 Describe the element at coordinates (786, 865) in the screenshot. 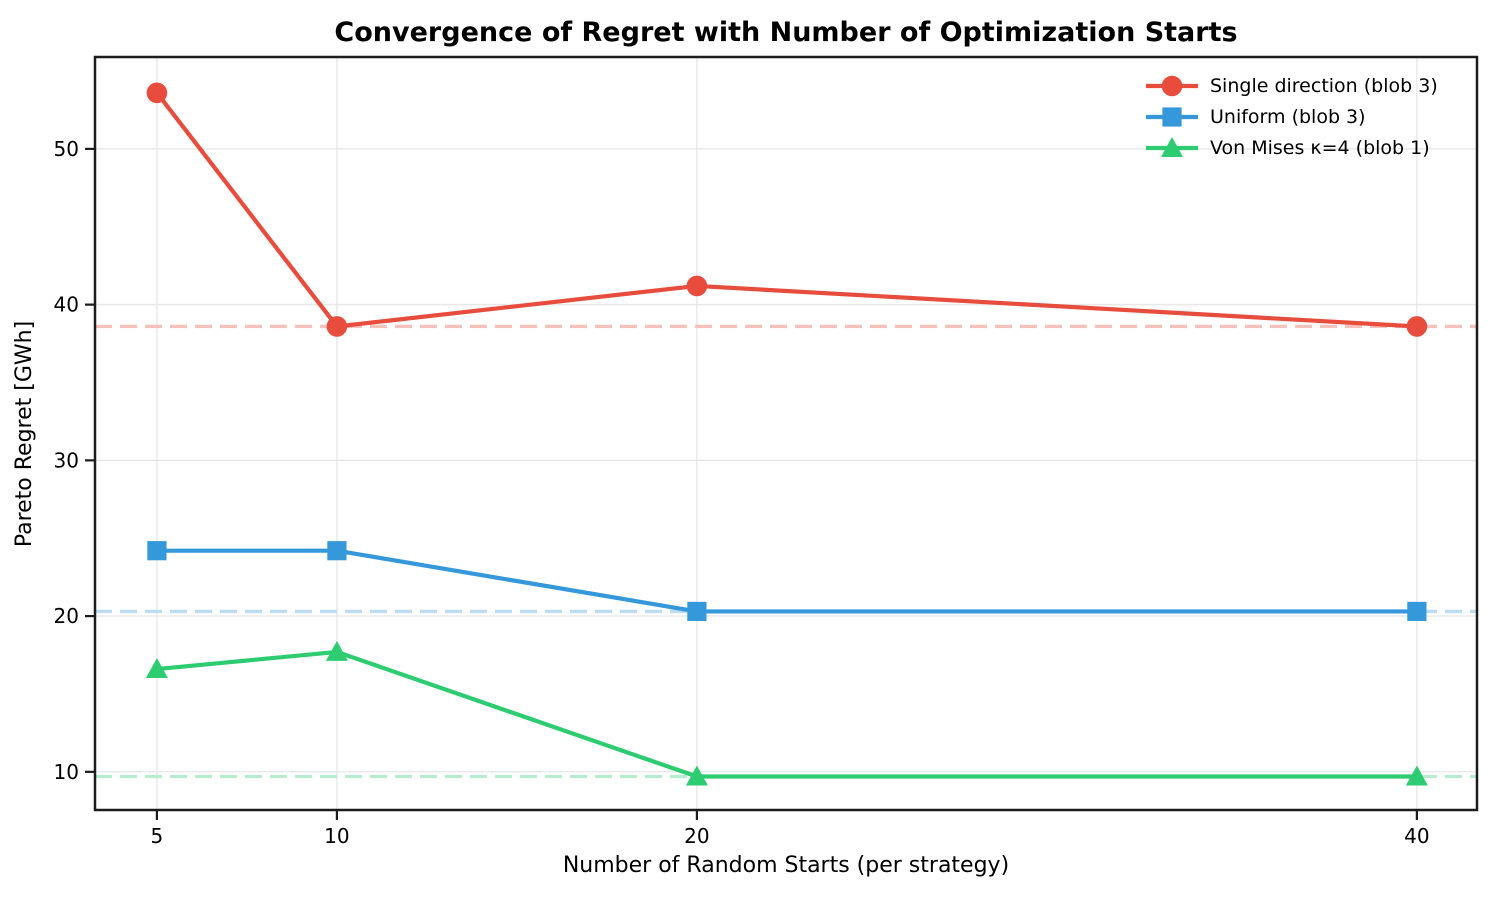

I see `x-axis-label: Number of Random Starts (per strategy)` at that location.